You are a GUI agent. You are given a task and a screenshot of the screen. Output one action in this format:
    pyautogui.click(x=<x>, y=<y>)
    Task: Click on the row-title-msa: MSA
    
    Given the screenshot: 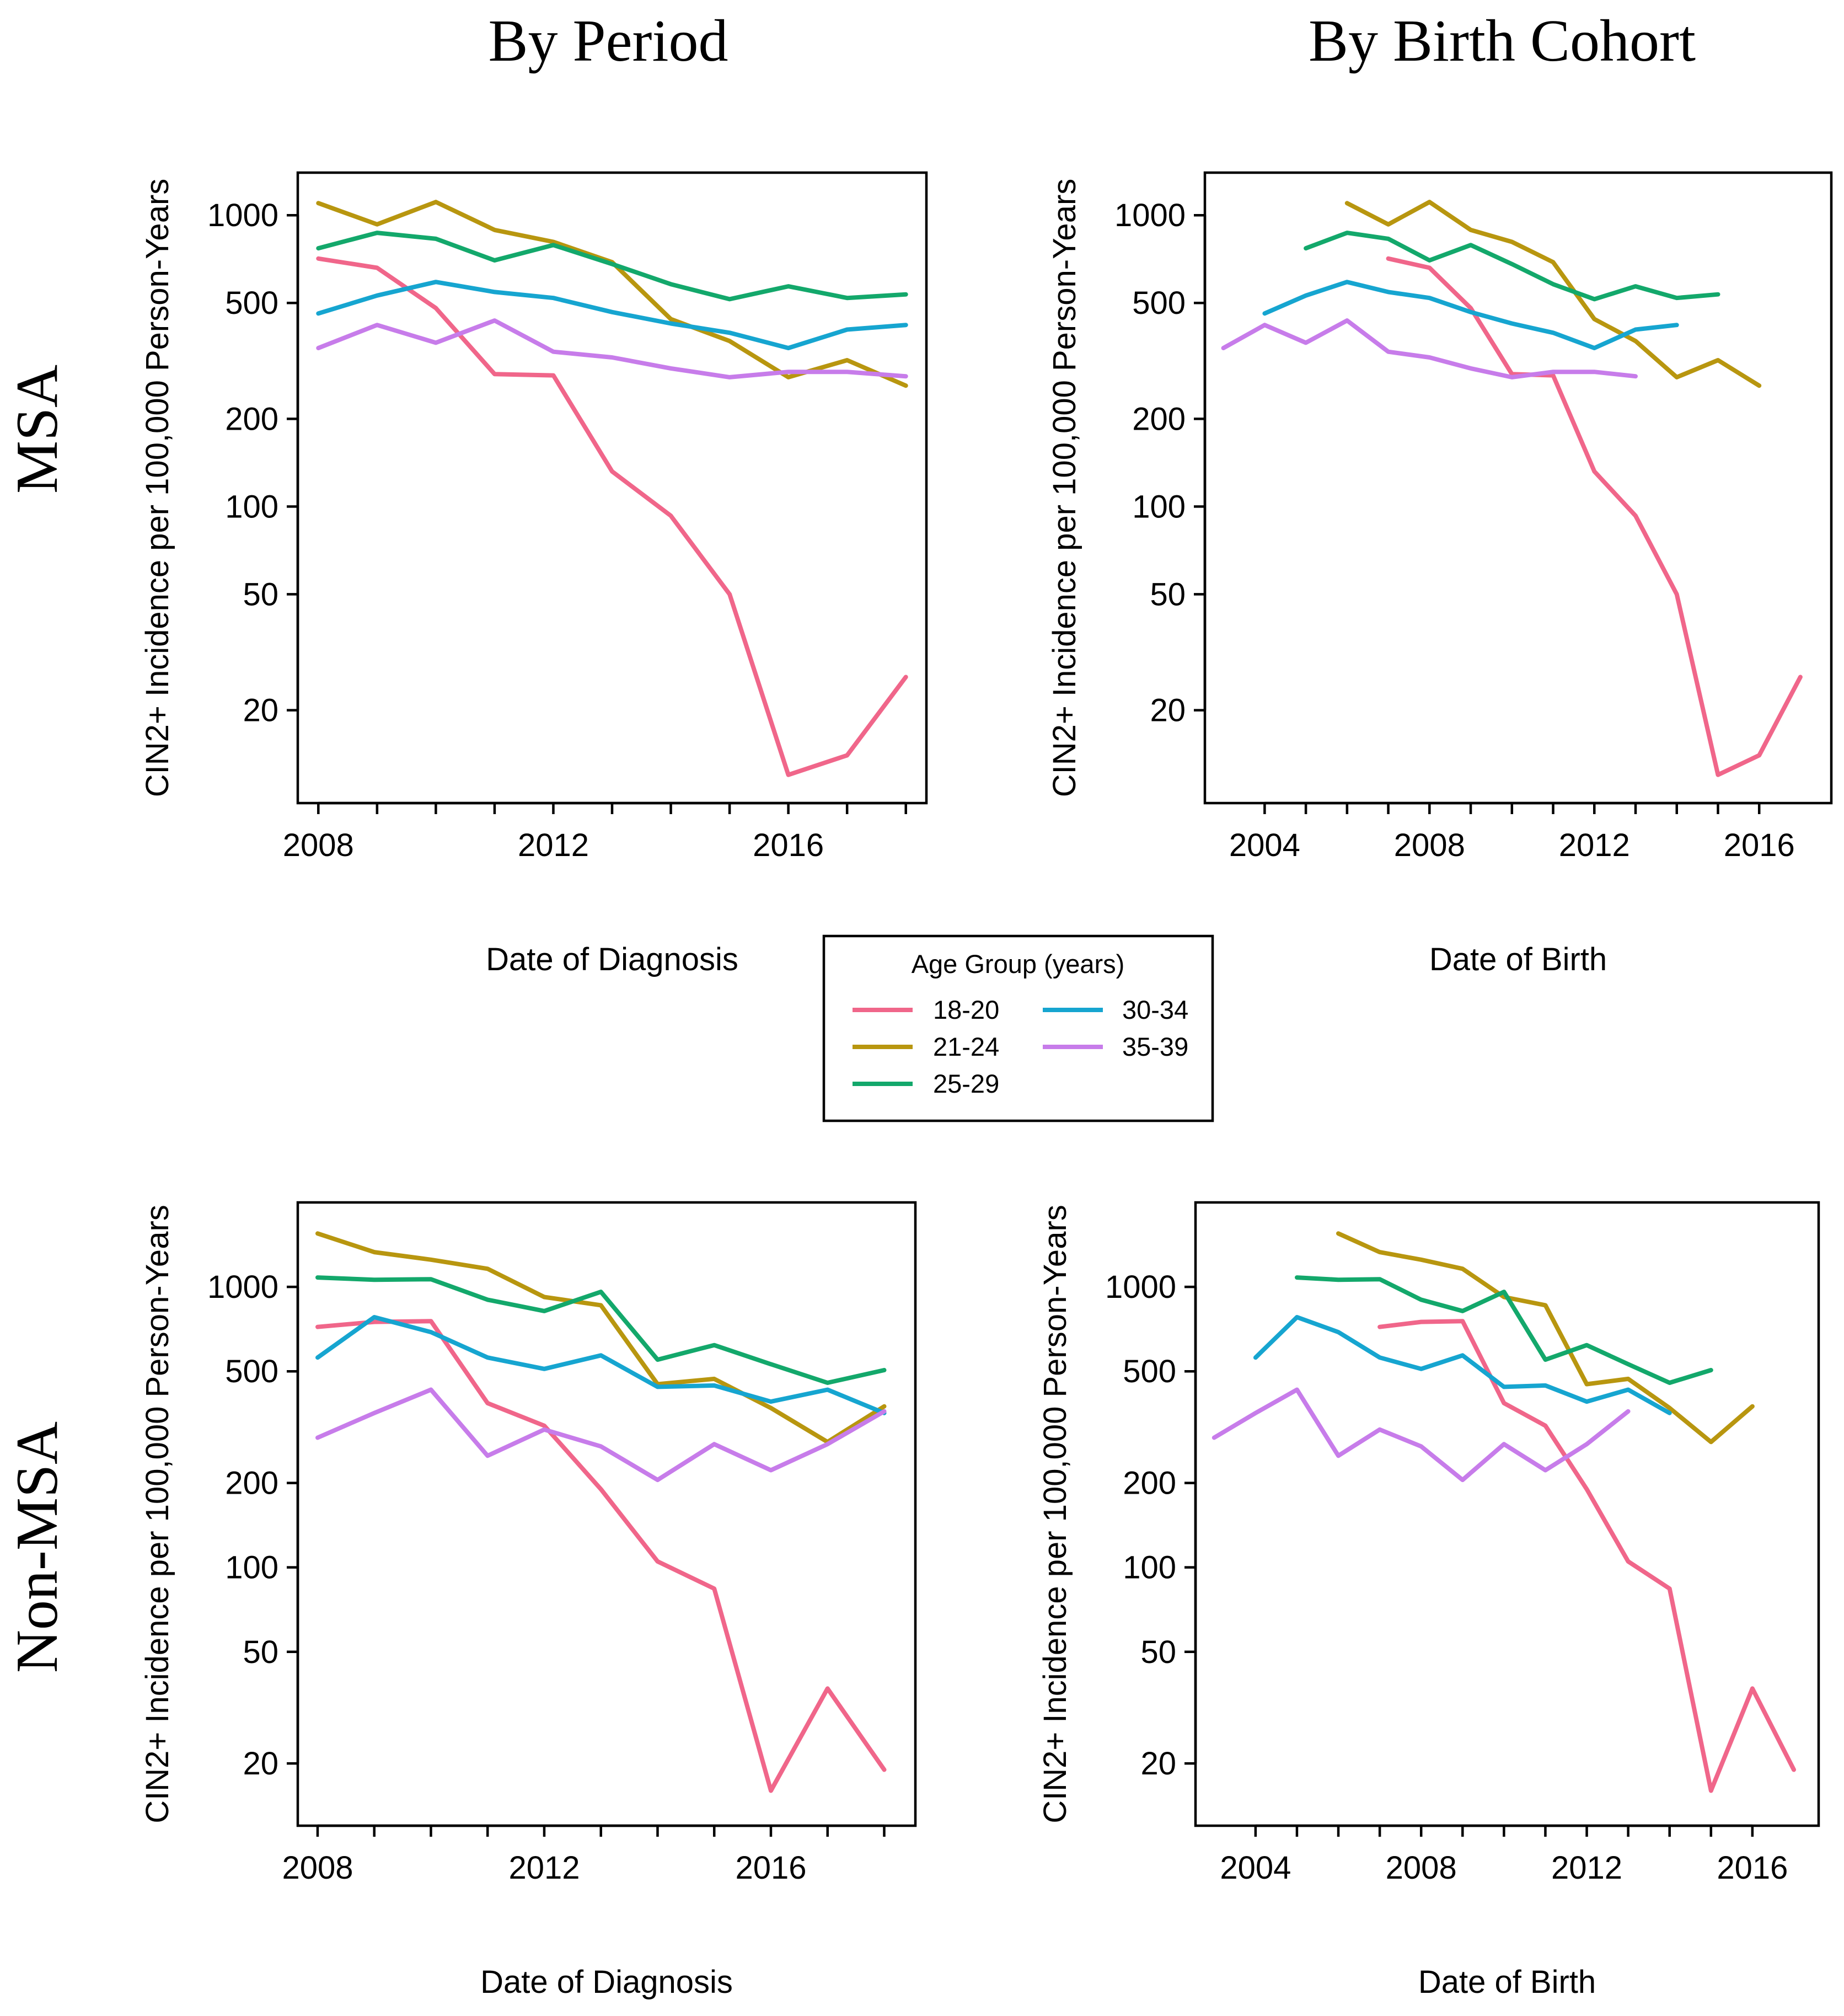 What is the action you would take?
    pyautogui.click(x=37, y=430)
    